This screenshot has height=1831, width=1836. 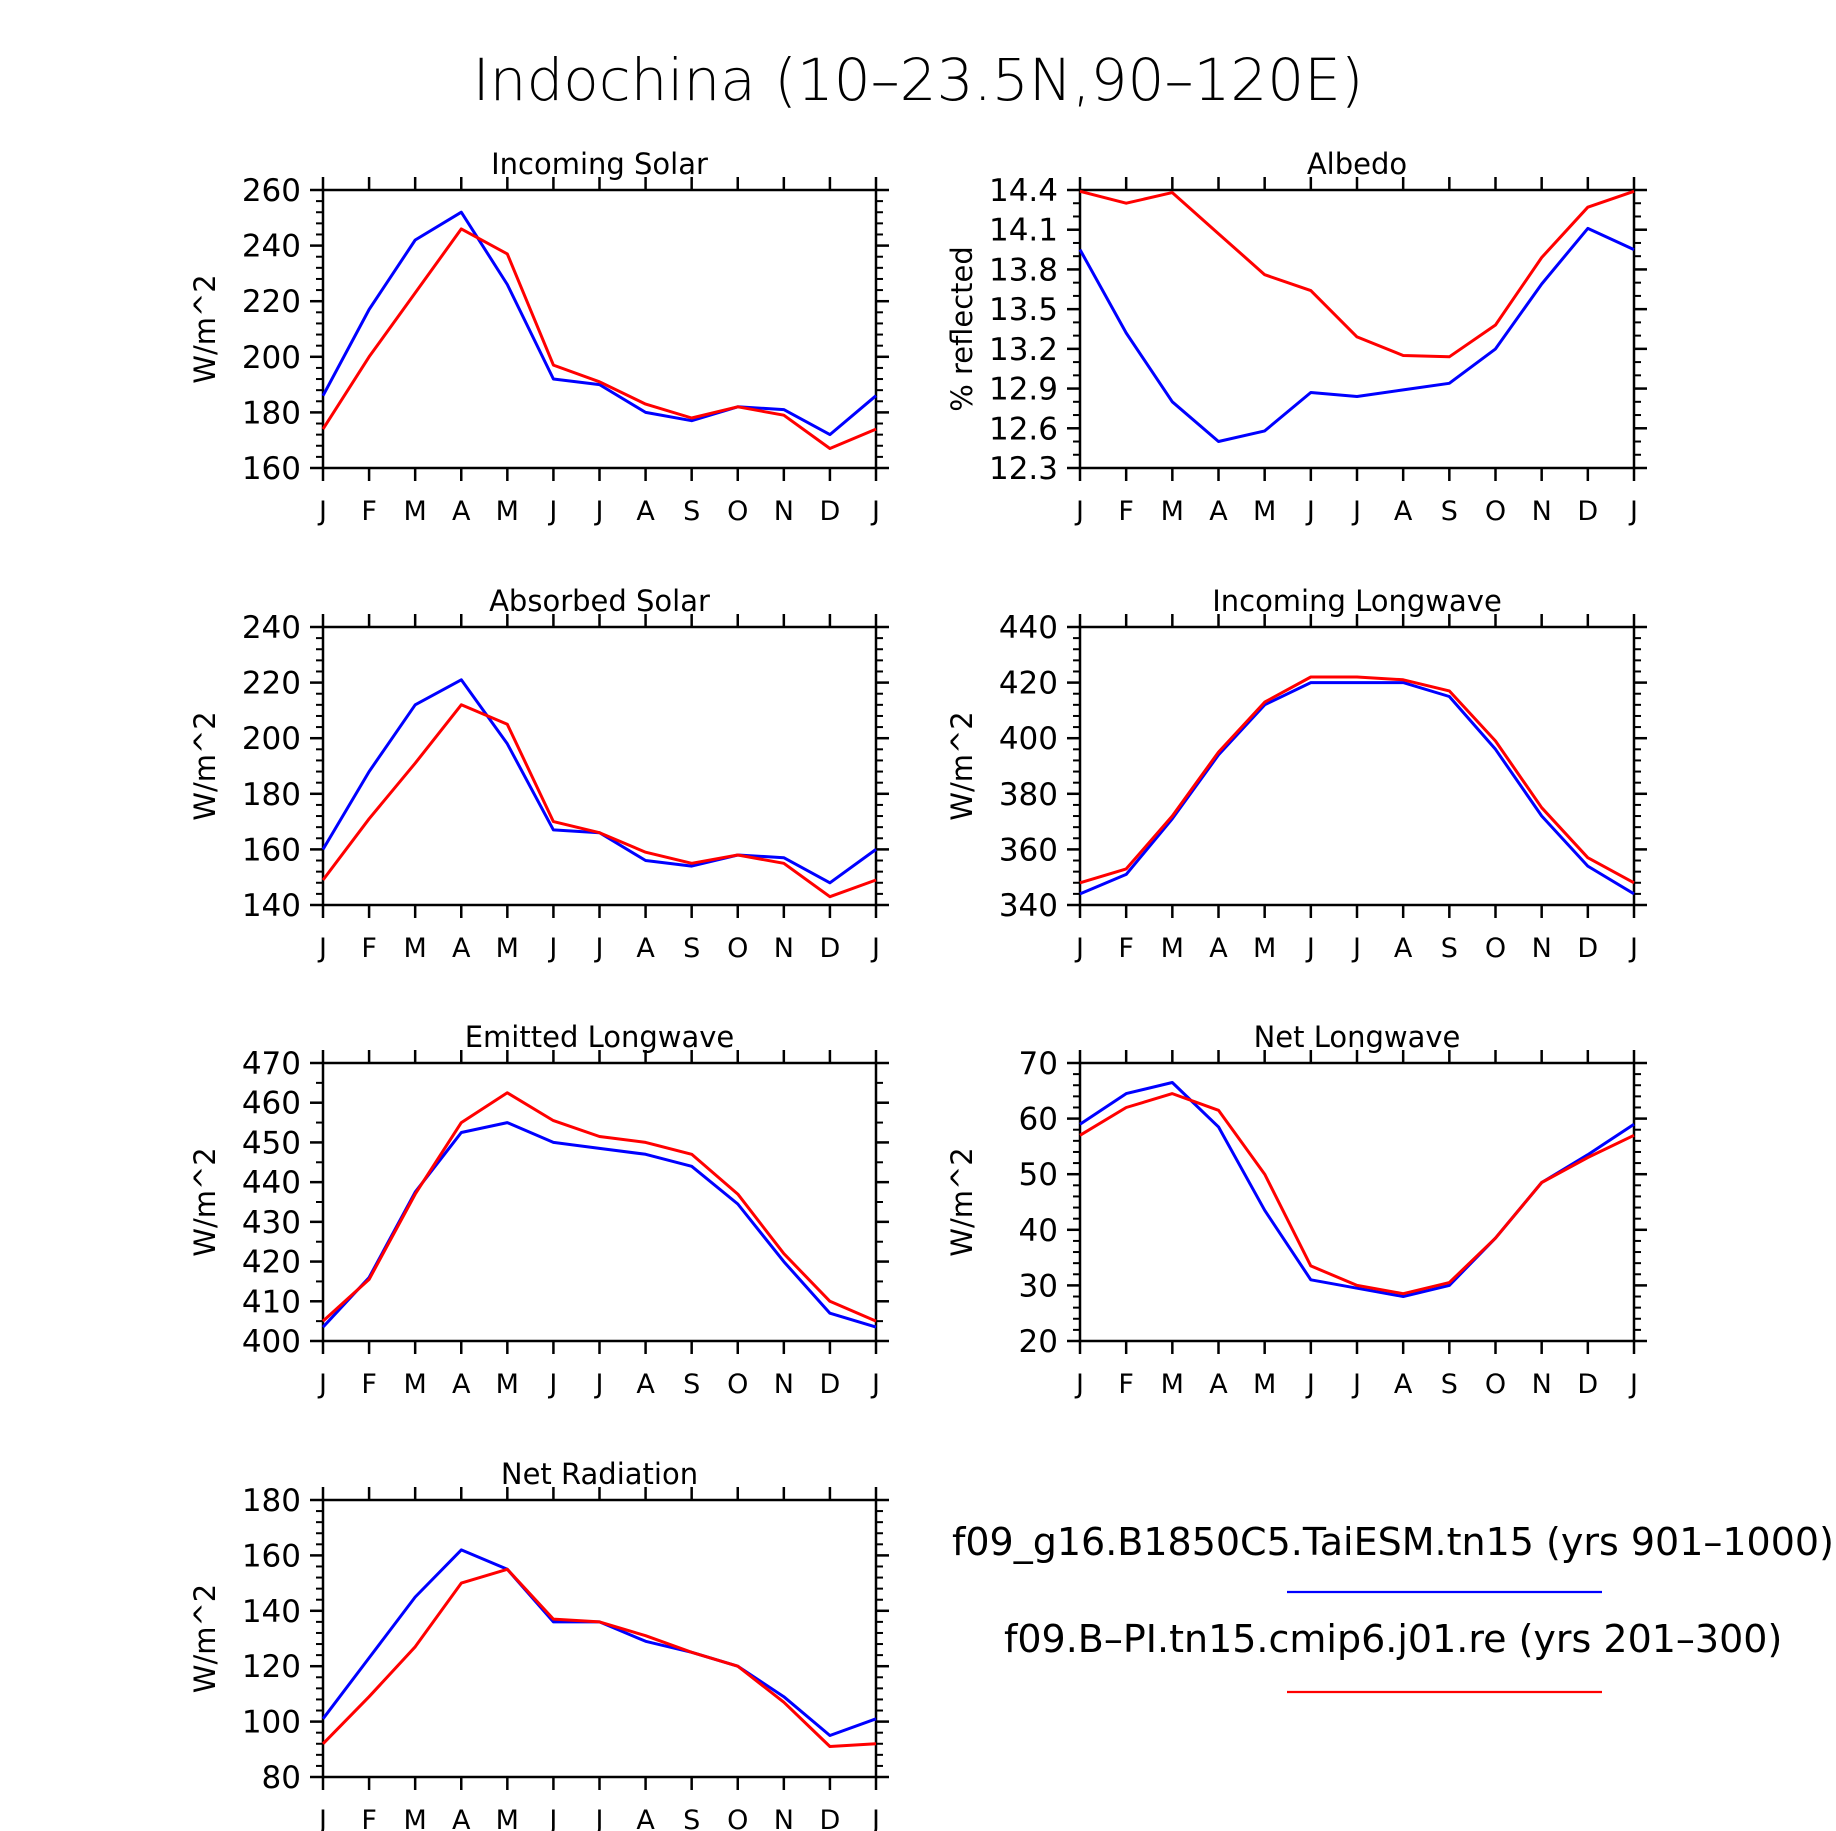 What do you see at coordinates (271, 247) in the screenshot?
I see `y-tick-label: 240` at bounding box center [271, 247].